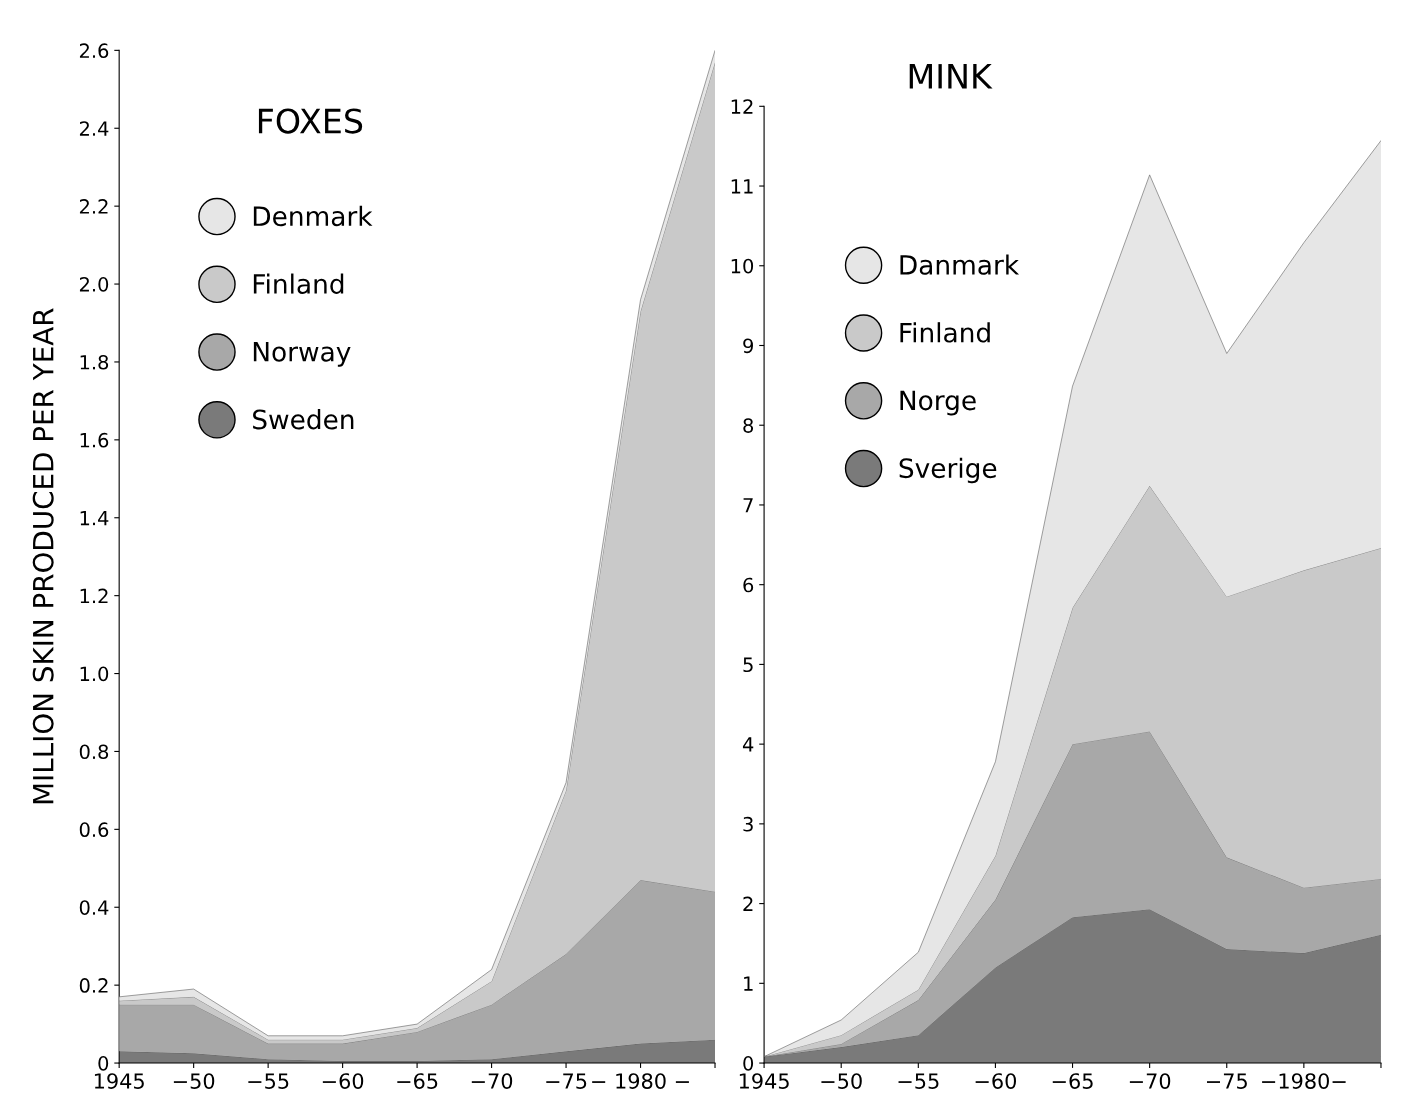  I want to click on y-tick-label: 2, so click(748, 903).